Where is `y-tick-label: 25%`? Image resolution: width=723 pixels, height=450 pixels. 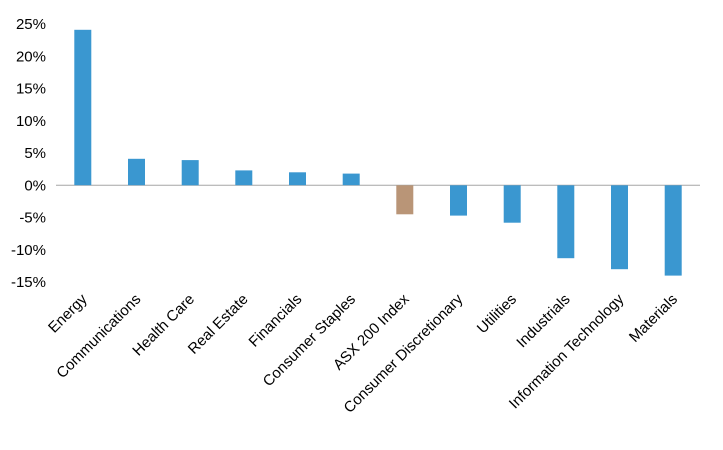
y-tick-label: 25% is located at coordinates (31, 24).